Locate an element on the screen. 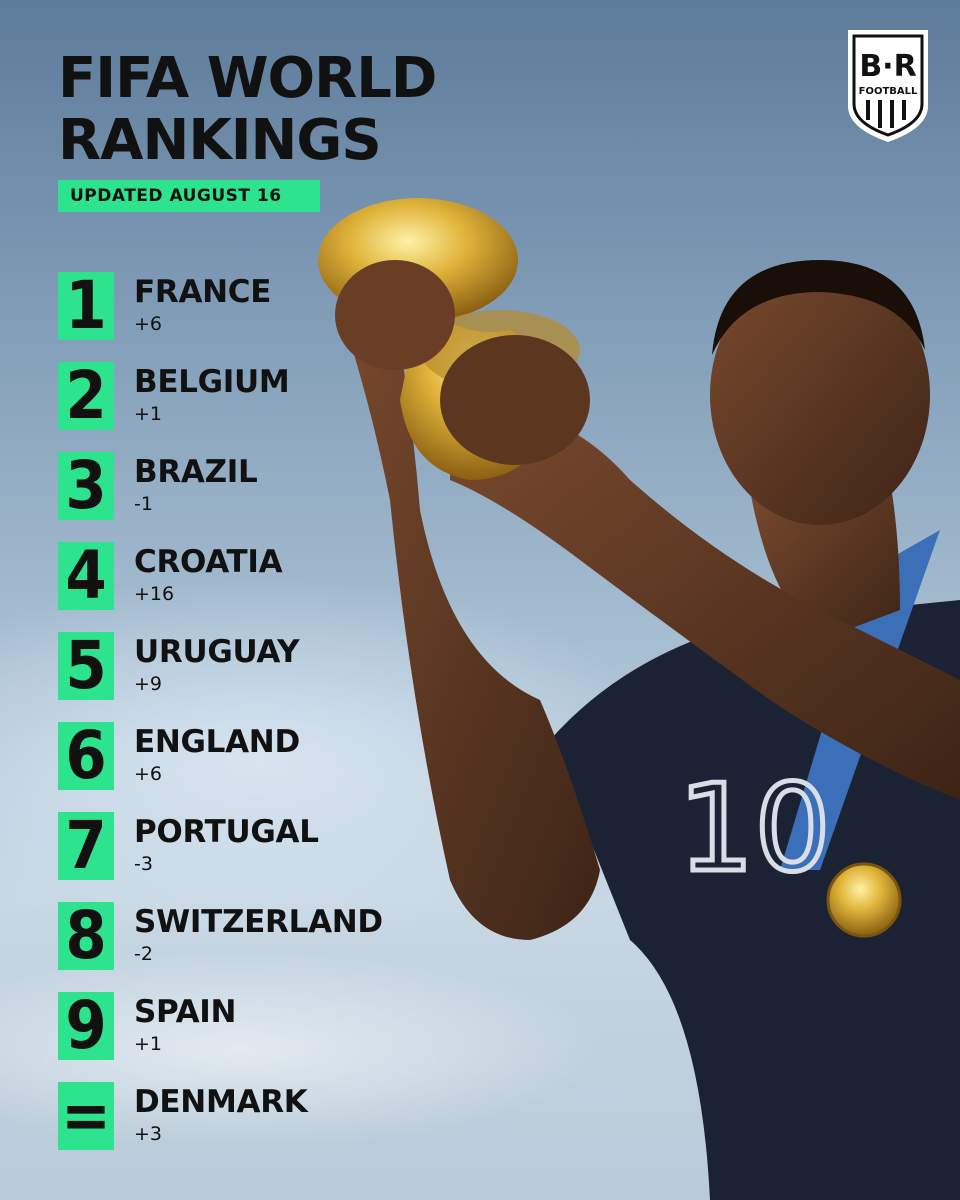  country-name: FRANCE is located at coordinates (203, 292).